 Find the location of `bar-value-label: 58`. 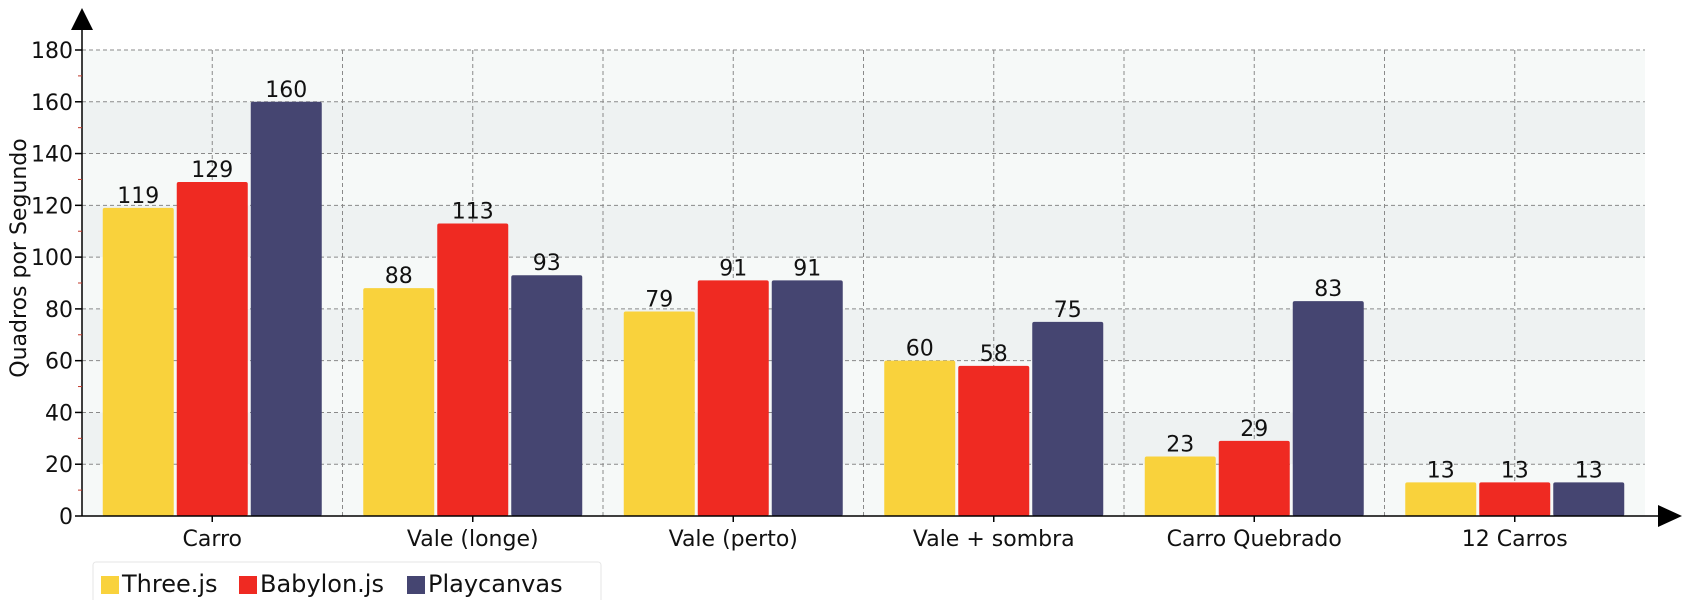

bar-value-label: 58 is located at coordinates (994, 354).